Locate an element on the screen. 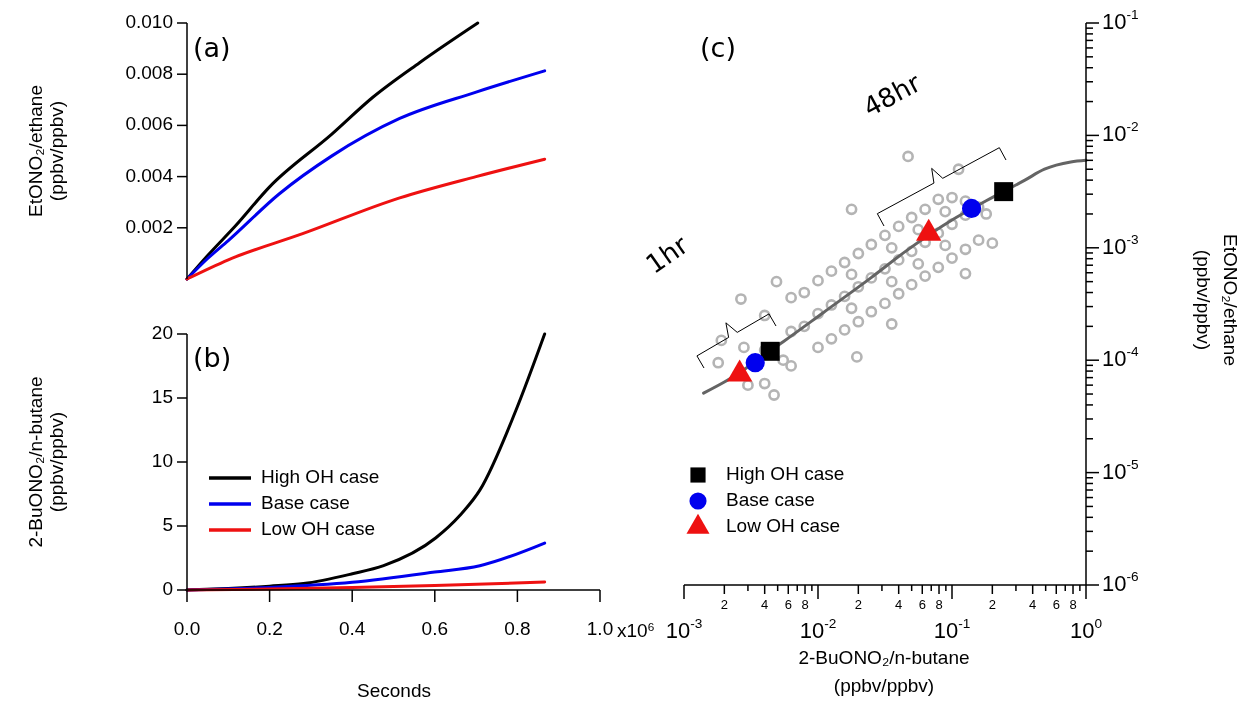 The image size is (1252, 706). annotation: (a) is located at coordinates (212, 47).